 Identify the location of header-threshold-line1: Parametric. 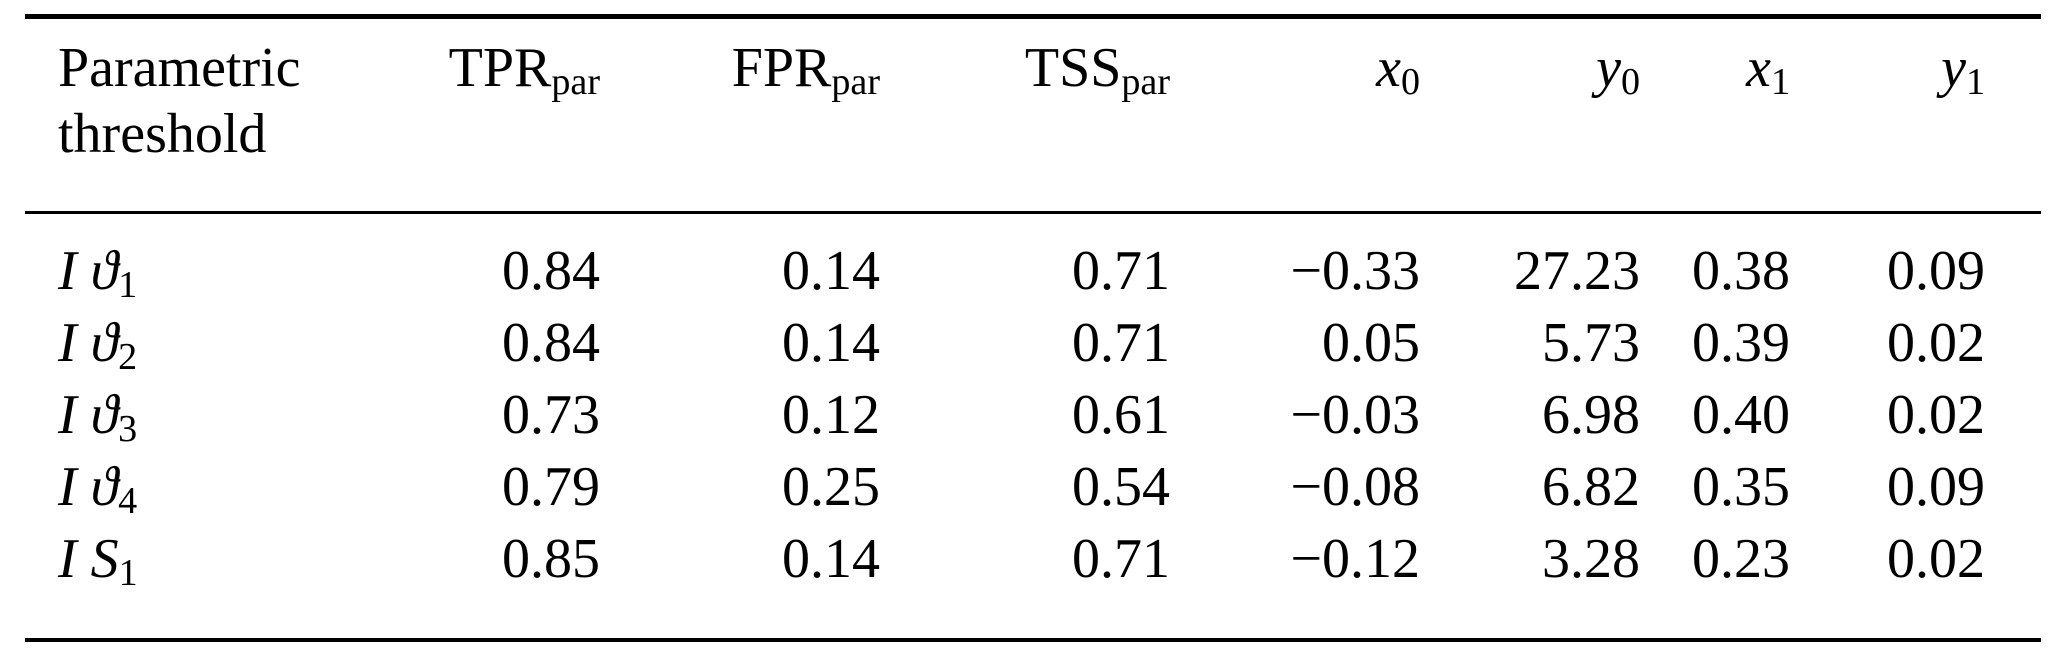
(179, 68).